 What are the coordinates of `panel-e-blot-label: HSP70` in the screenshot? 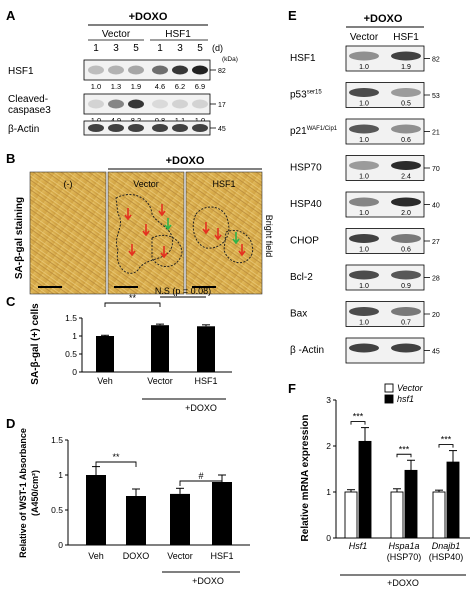 It's located at (306, 168).